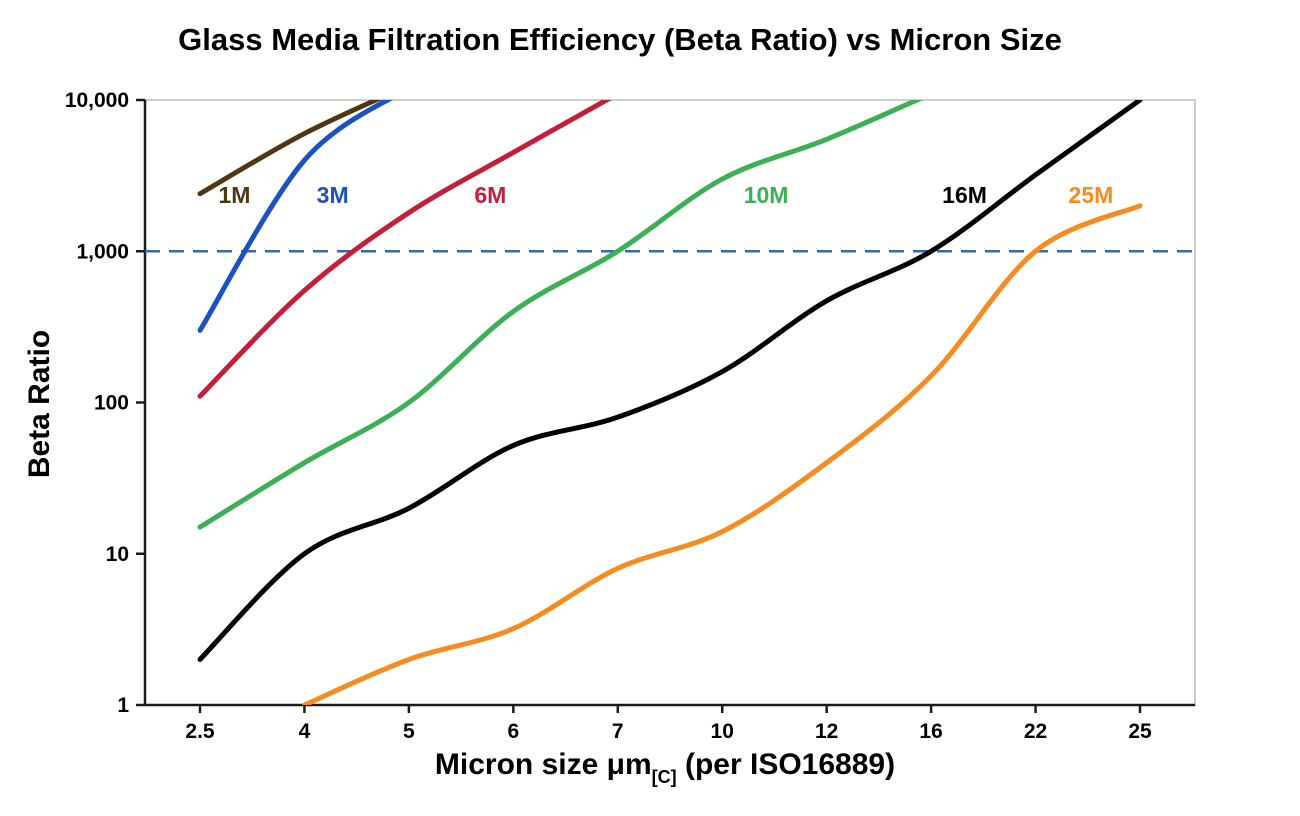 The height and width of the screenshot is (816, 1300). What do you see at coordinates (409, 731) in the screenshot?
I see `x-tick-label: 5` at bounding box center [409, 731].